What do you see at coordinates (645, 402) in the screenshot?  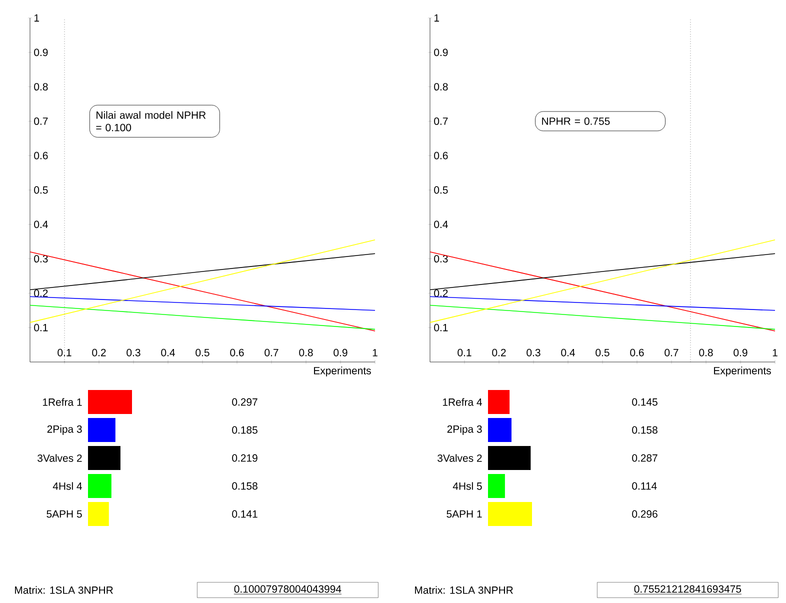 I see `data-label: 0.145` at bounding box center [645, 402].